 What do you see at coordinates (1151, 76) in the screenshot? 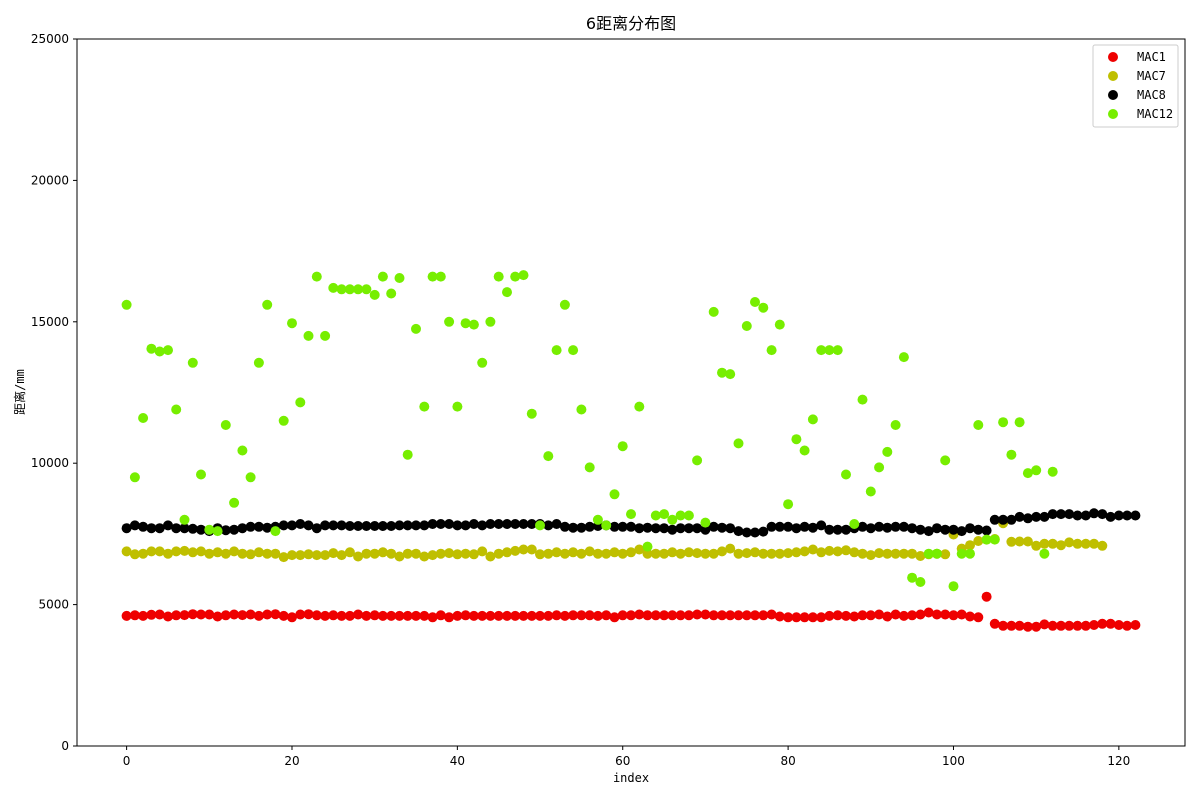
I see `legend-label: MAC7` at bounding box center [1151, 76].